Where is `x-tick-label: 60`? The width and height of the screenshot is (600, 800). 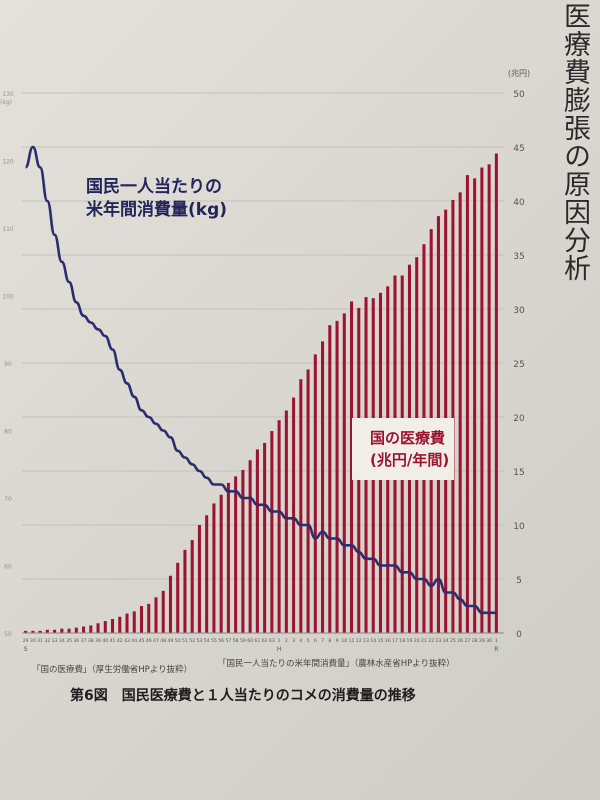 x-tick-label: 60 is located at coordinates (250, 641).